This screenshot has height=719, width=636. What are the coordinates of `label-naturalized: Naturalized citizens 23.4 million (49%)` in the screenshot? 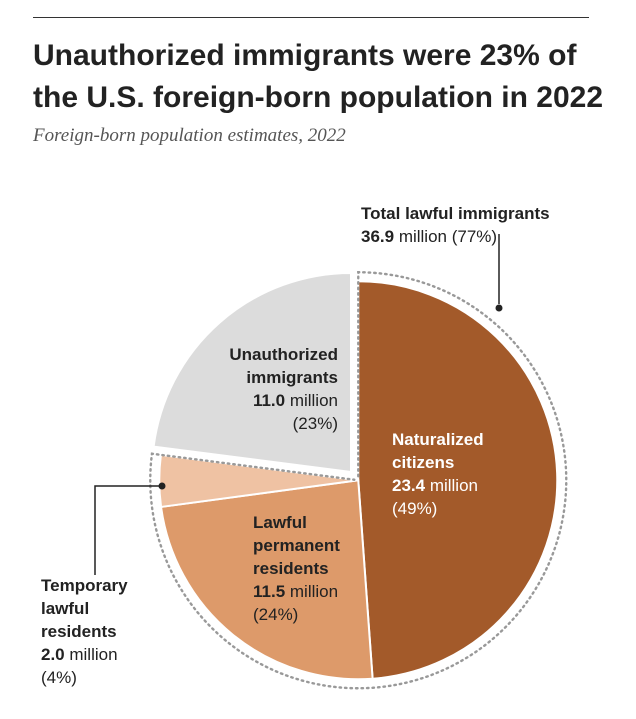 It's located at (438, 474).